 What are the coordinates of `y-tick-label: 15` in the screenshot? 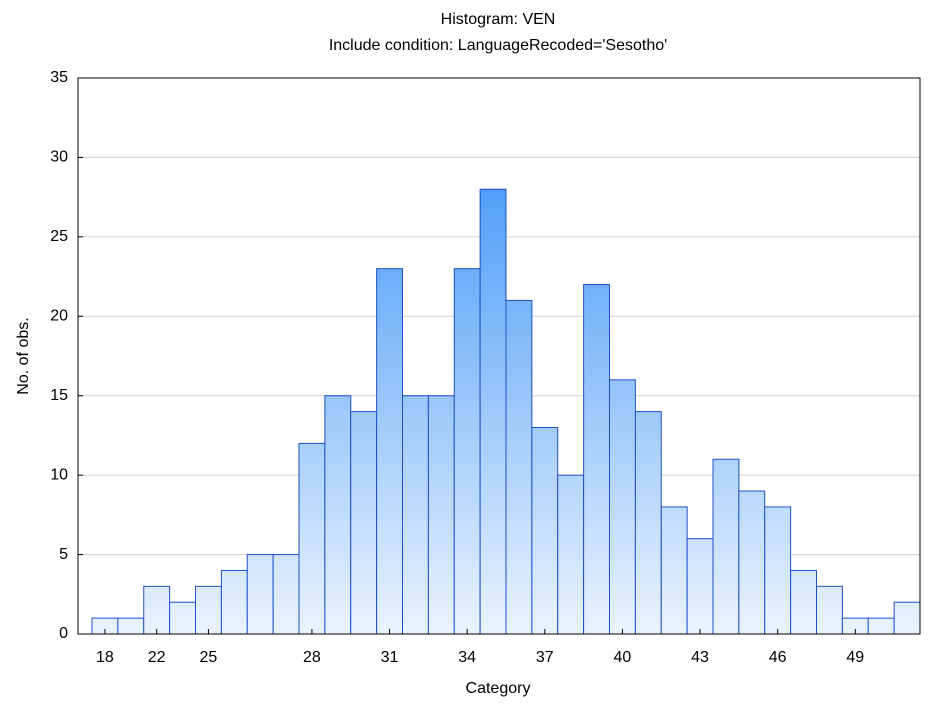 It's located at (59, 395).